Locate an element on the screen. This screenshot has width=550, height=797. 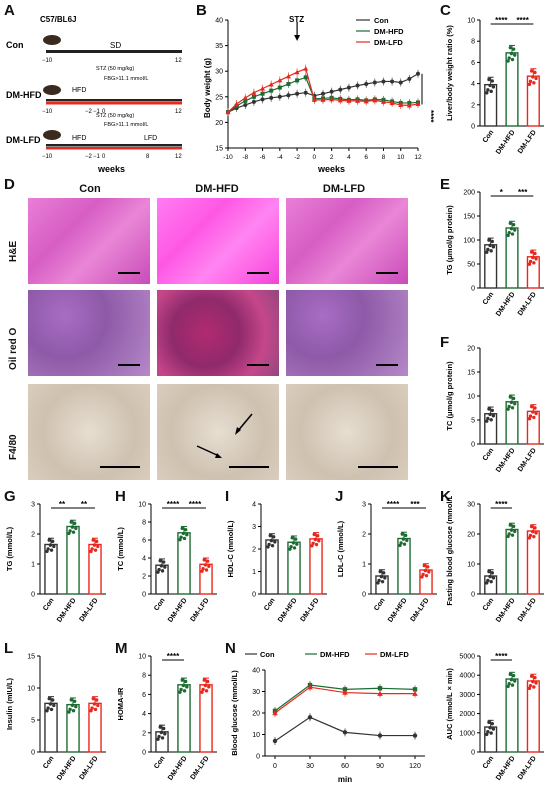
y-tick-label: 25 is located at coordinates (219, 97).